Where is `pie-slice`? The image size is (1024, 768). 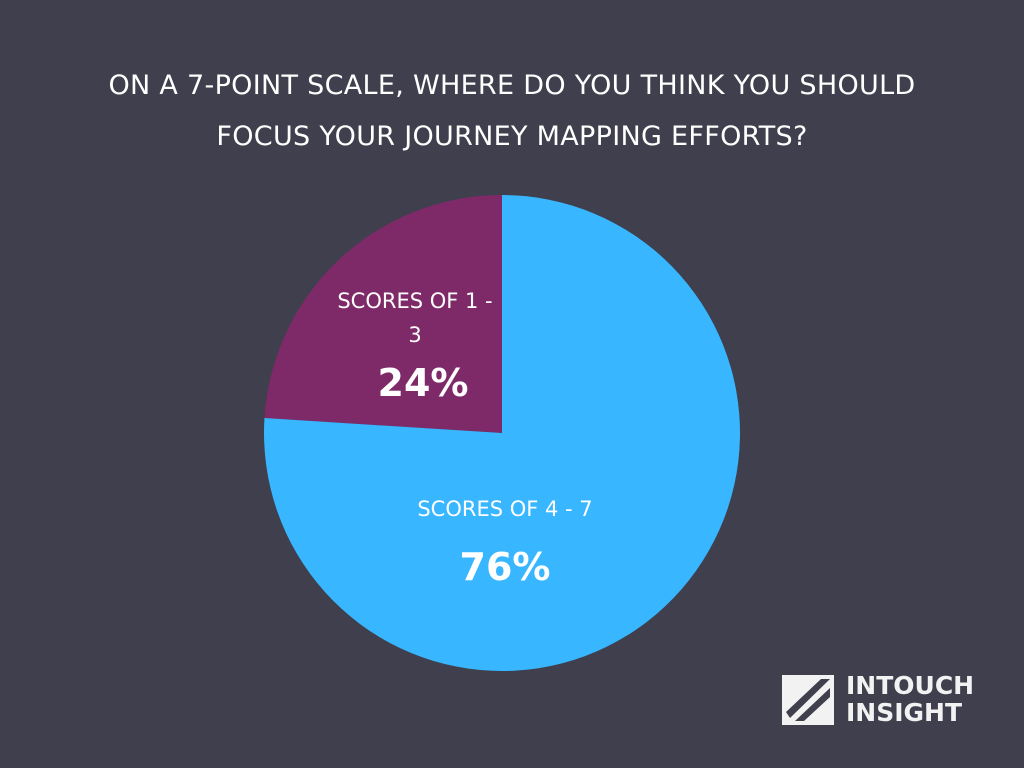 pie-slice is located at coordinates (383, 314).